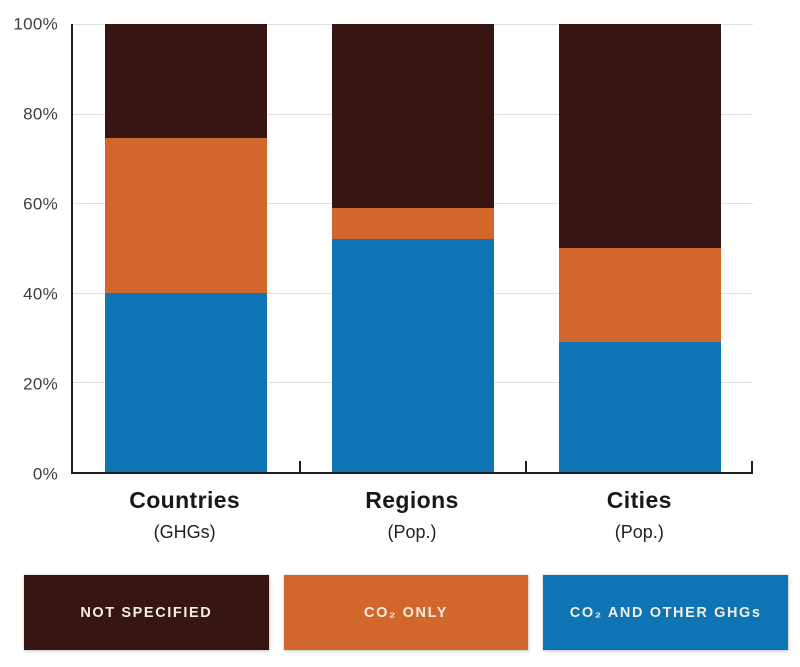  What do you see at coordinates (35, 24) in the screenshot?
I see `y-axis-tick-label: 100%` at bounding box center [35, 24].